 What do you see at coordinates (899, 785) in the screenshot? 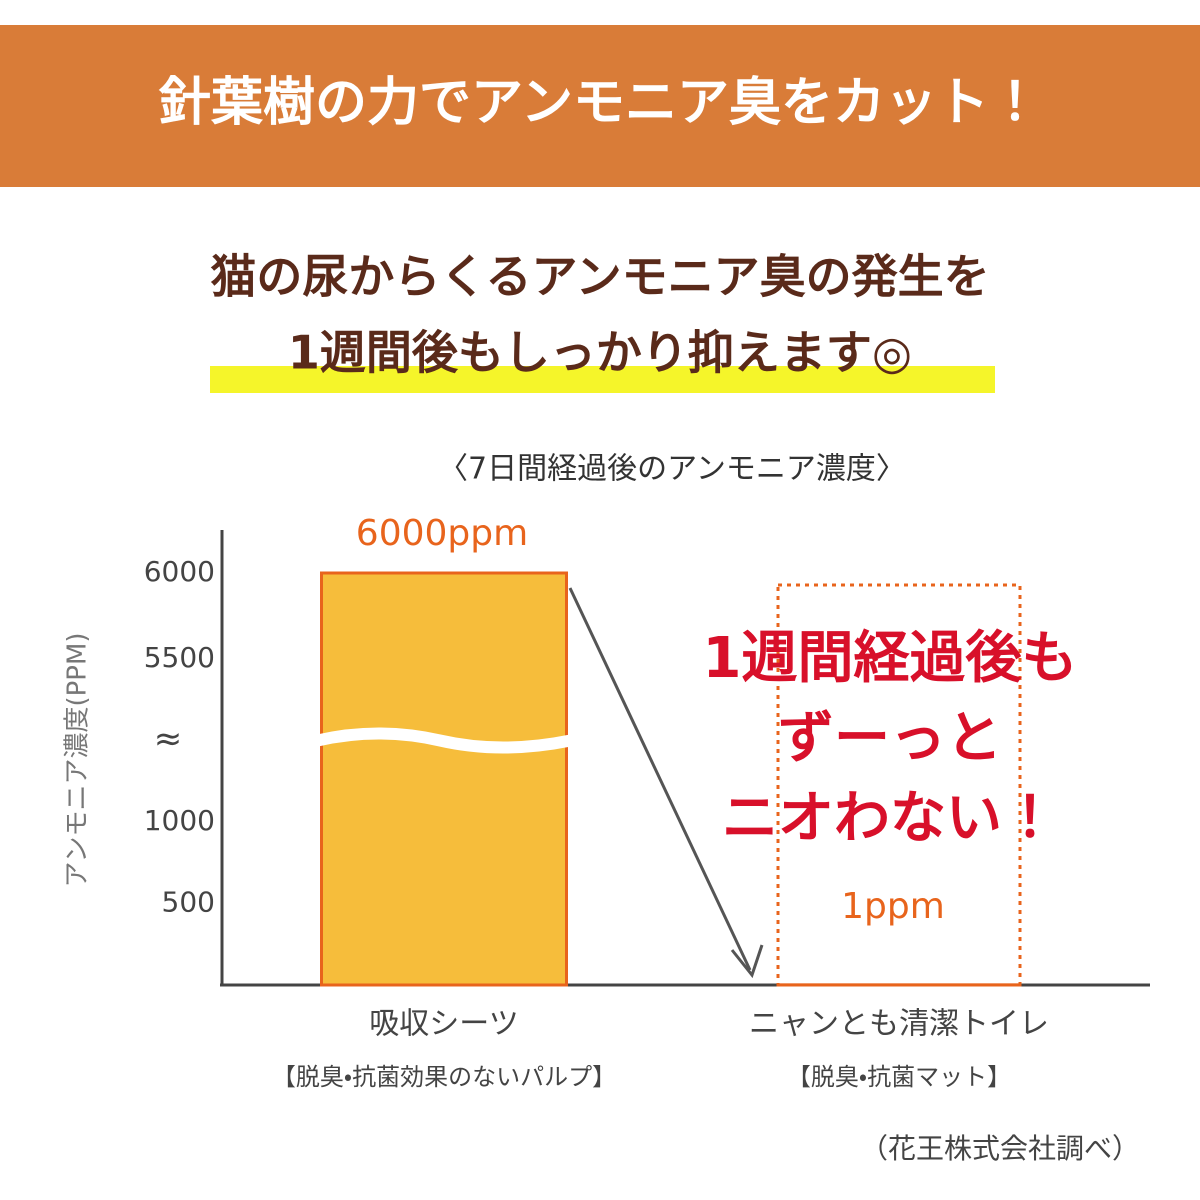
I see `highlight-box` at bounding box center [899, 785].